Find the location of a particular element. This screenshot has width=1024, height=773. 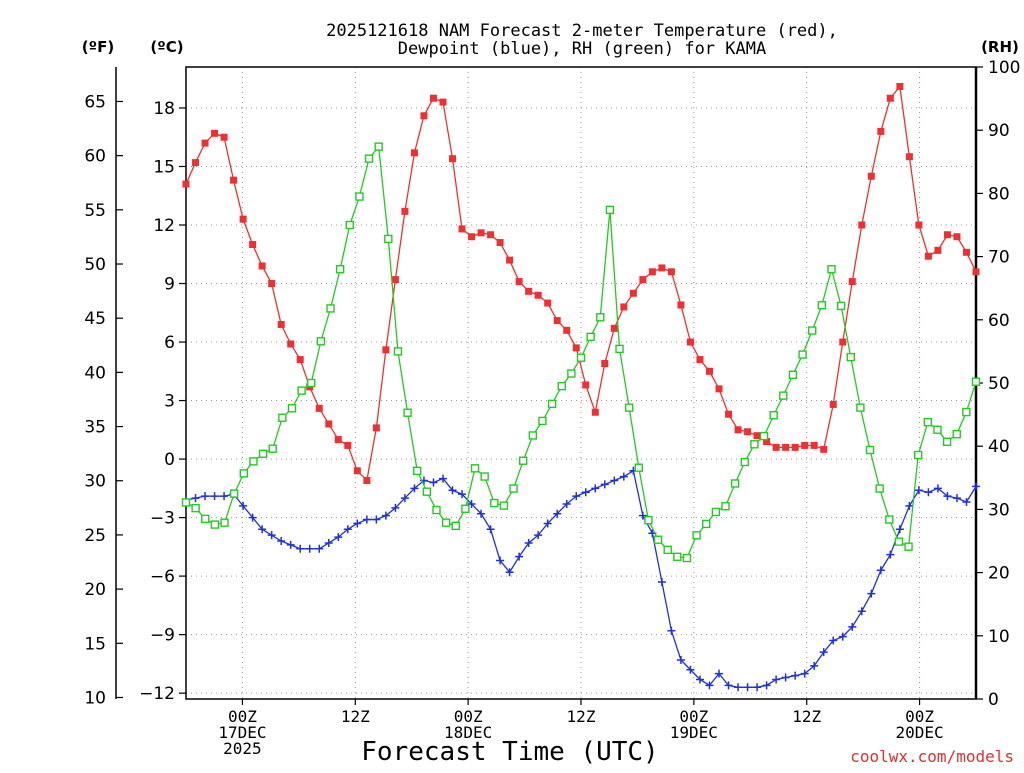

rh-axis: 0 10 20 30 40 50 60 70 80 90 100 is located at coordinates (998, 384).